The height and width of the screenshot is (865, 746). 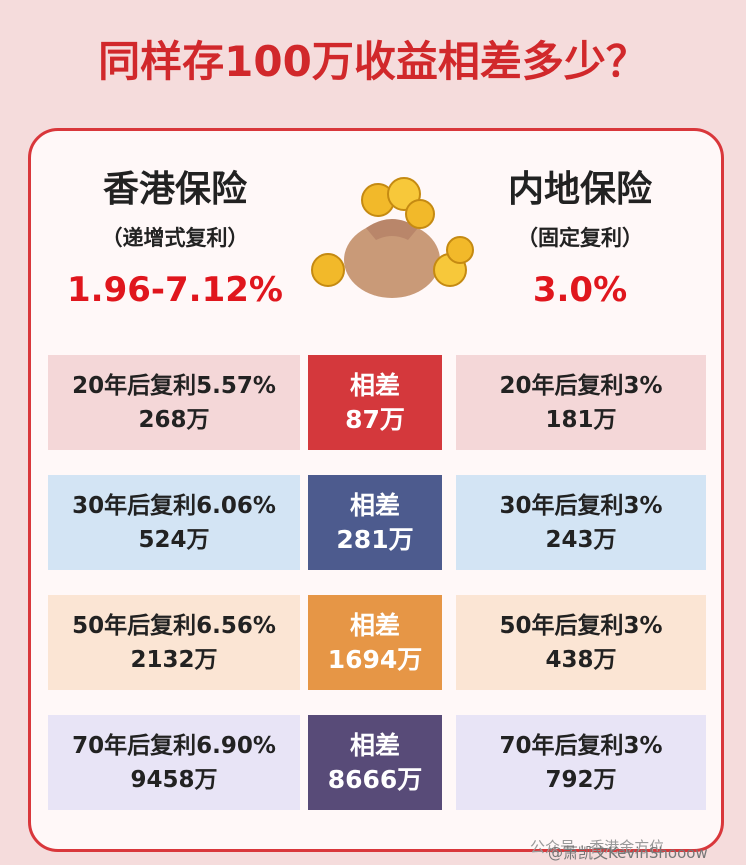 I want to click on left-subheading: （递增式复利）, so click(x=175, y=238).